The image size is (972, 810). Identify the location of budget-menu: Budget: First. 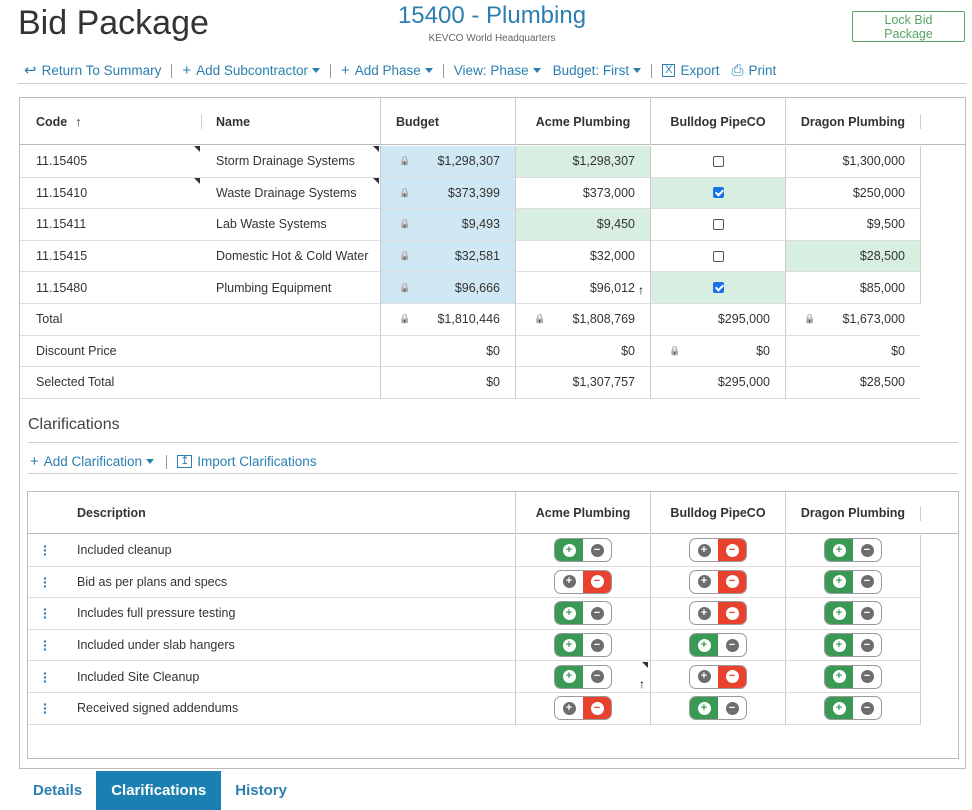
(597, 70).